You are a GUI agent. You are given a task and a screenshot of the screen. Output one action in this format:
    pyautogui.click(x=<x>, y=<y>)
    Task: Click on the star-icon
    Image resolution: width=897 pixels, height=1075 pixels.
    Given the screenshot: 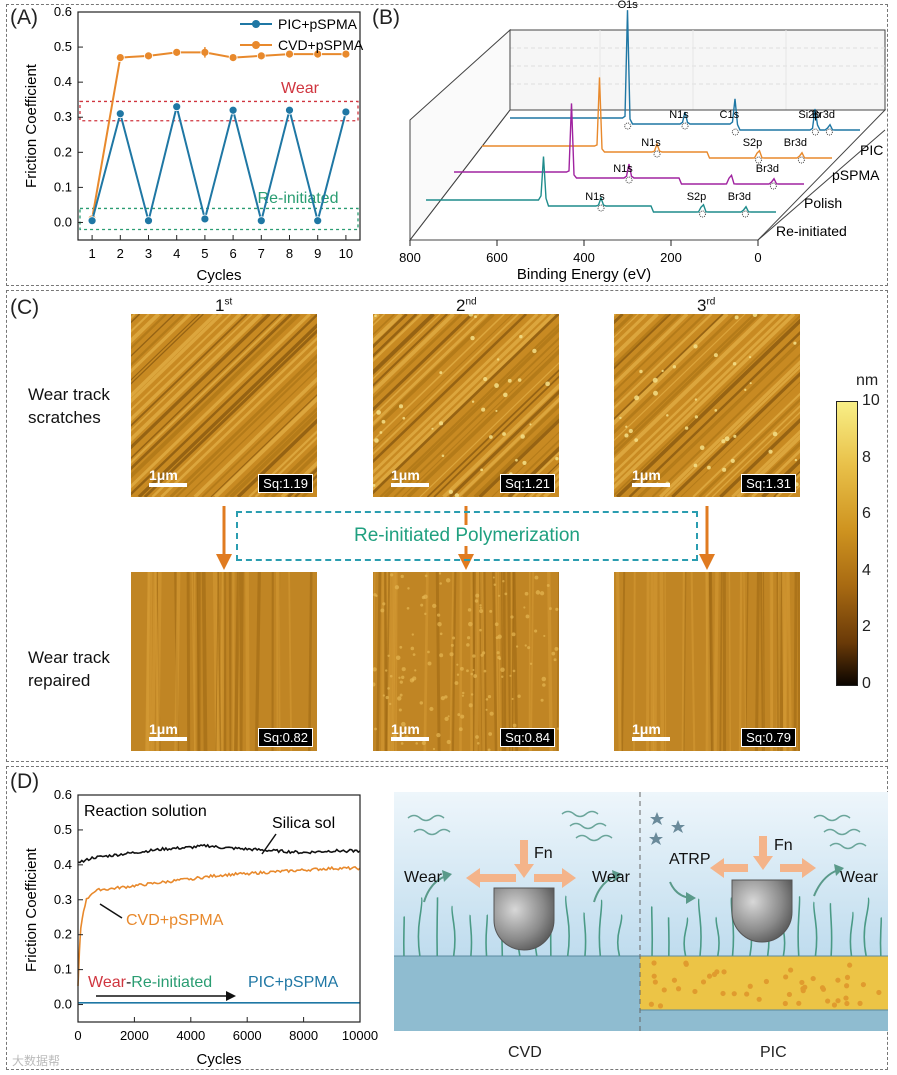 What is the action you would take?
    pyautogui.click(x=667, y=828)
    